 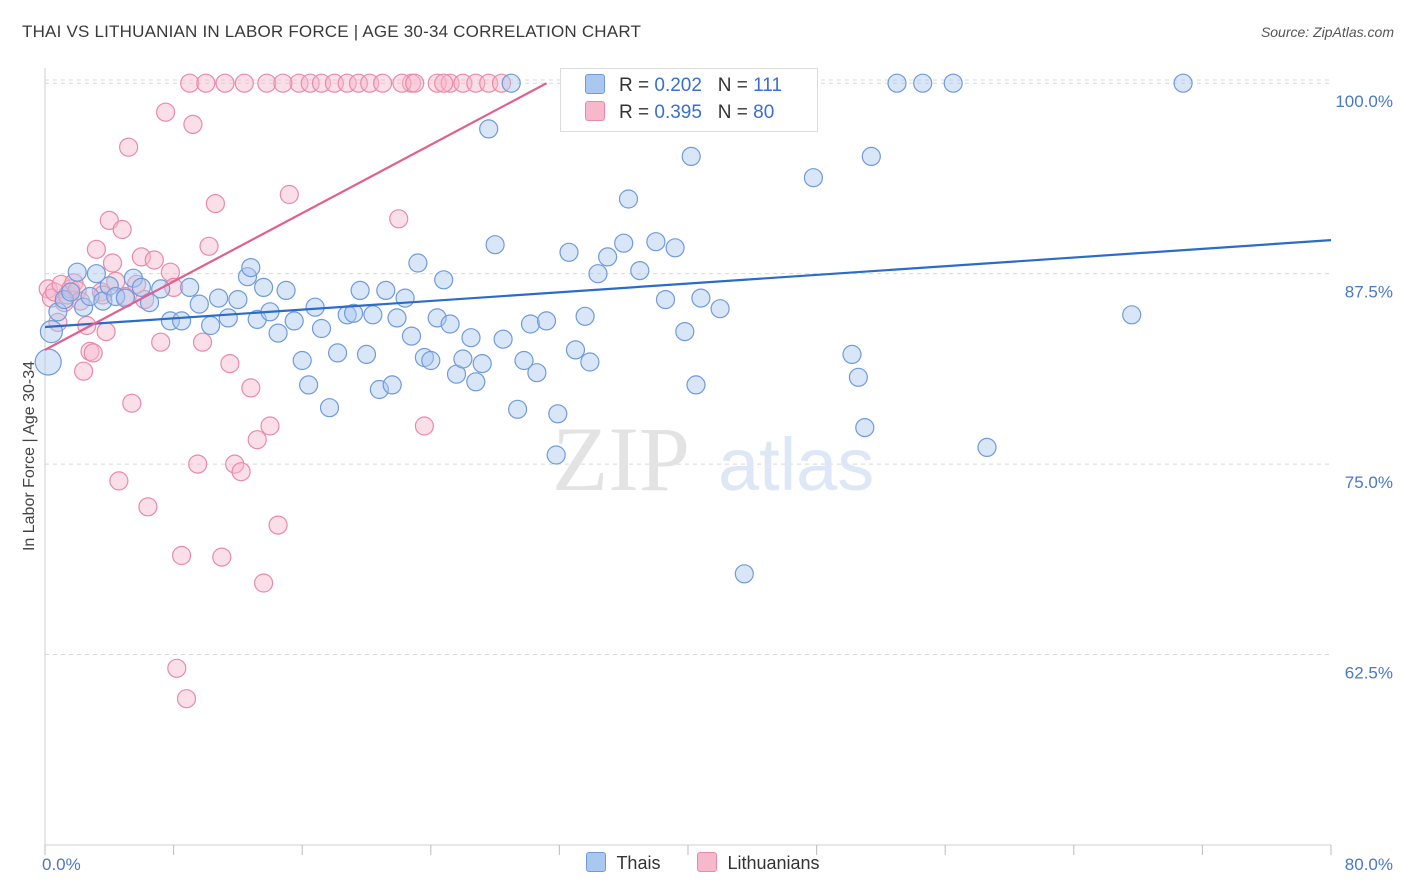 What do you see at coordinates (1364, 387) in the screenshot?
I see `y-tick-labels: 62.5% 75.0% 87.5% 100.0%` at bounding box center [1364, 387].